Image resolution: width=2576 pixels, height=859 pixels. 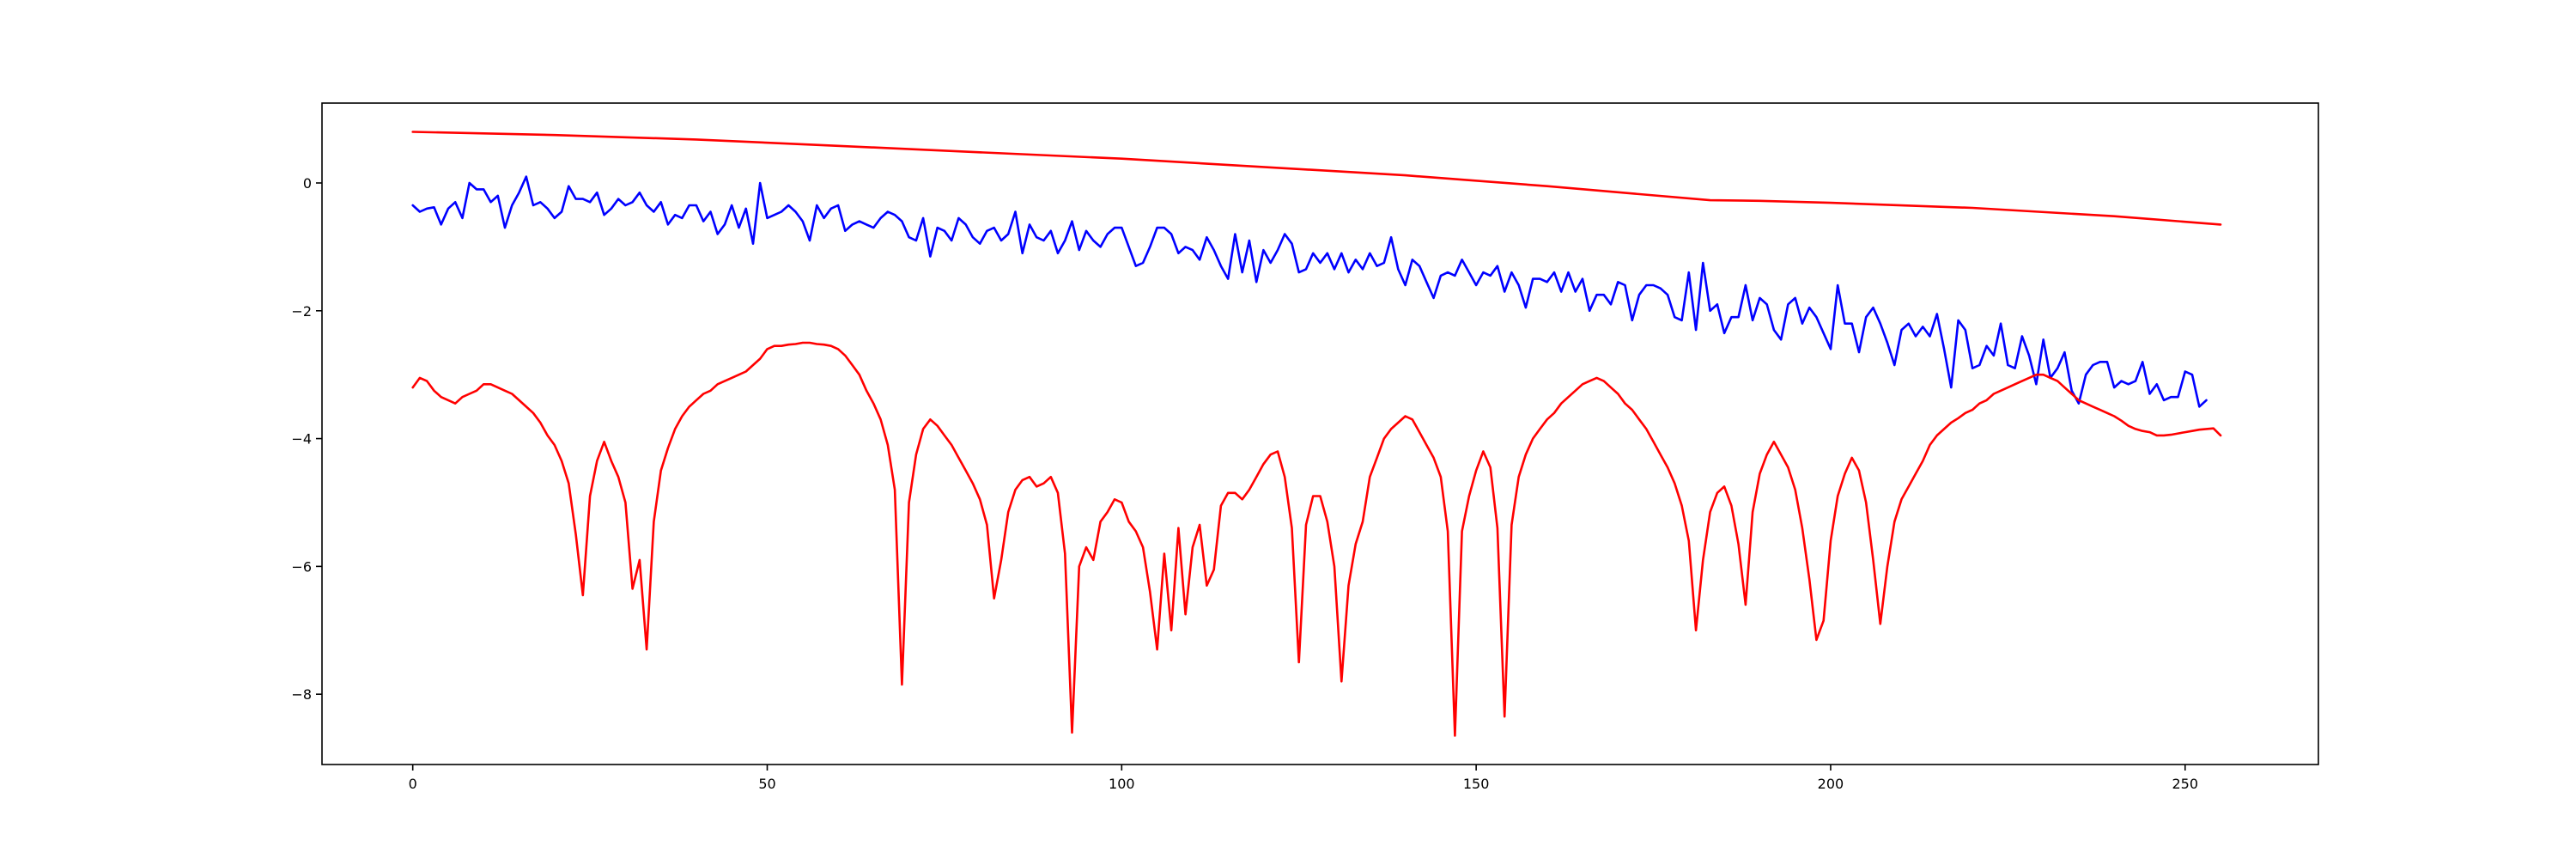 What do you see at coordinates (301, 440) in the screenshot?
I see `y-tick-label: −4` at bounding box center [301, 440].